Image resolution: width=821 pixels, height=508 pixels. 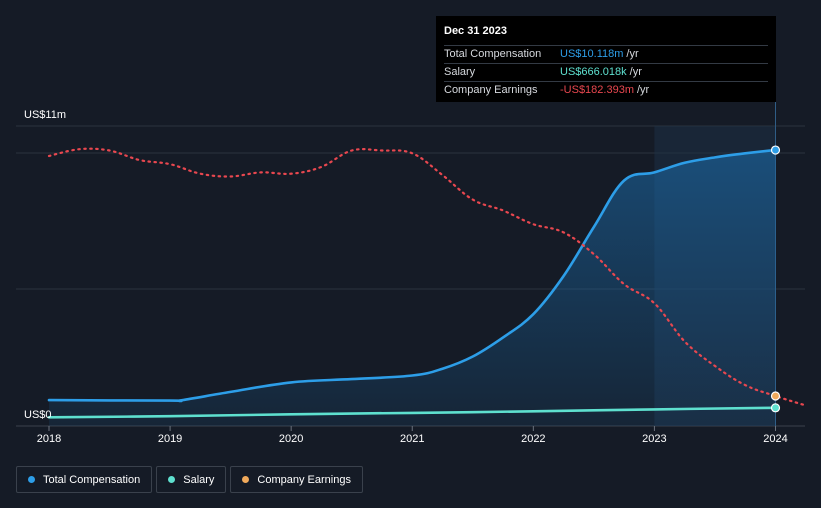 I want to click on tooltip-row-total-compensation: Total Compensation US$10.118m /yr, so click(x=606, y=54).